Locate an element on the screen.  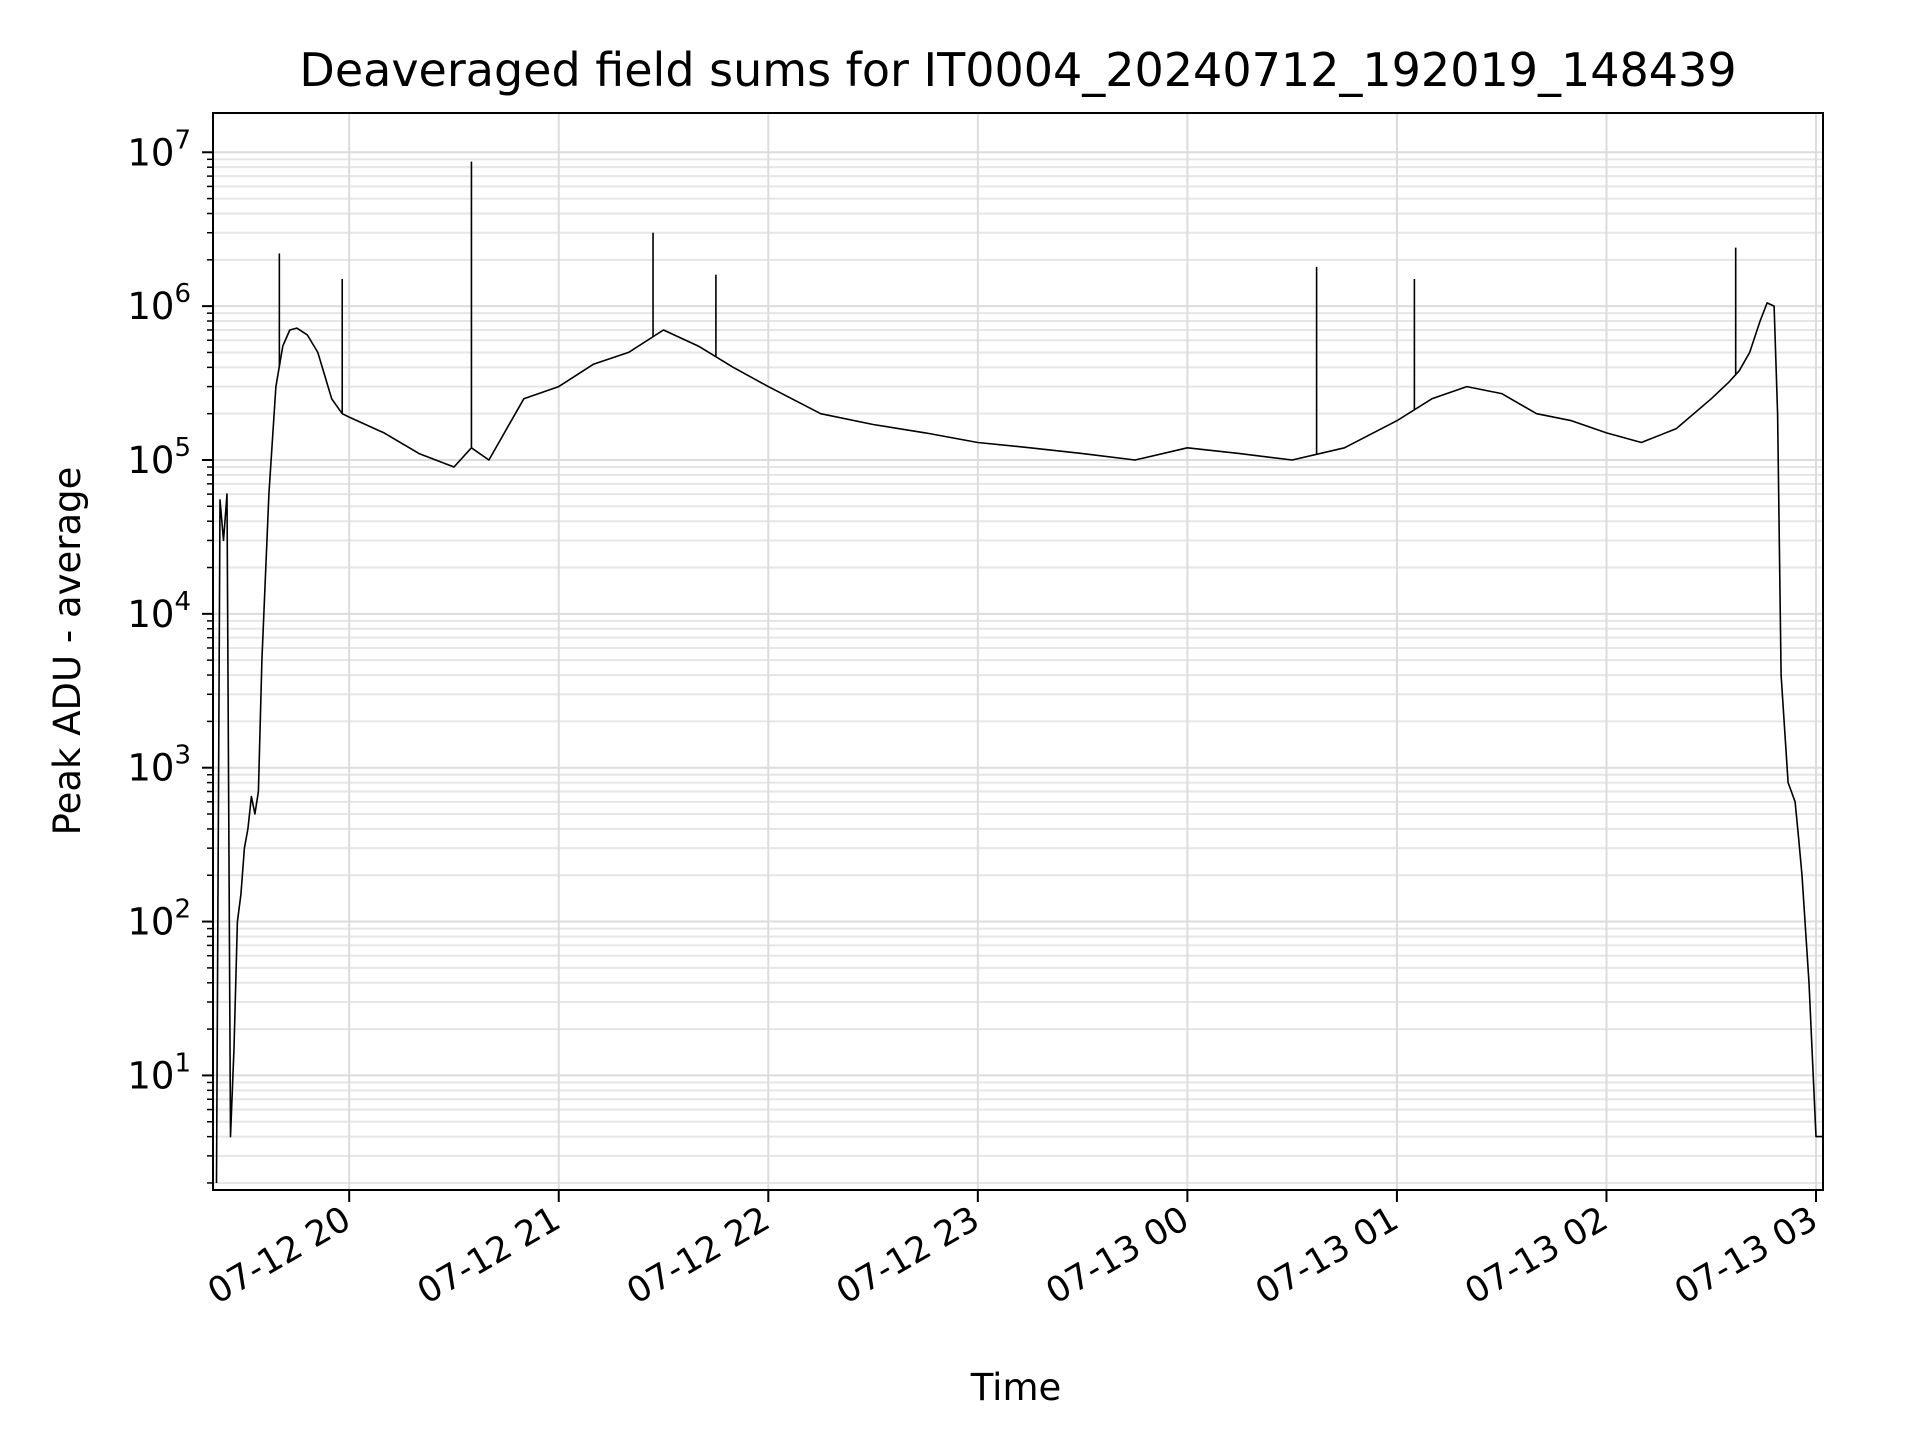
y-tick-exponent: 1 is located at coordinates (182, 1063).